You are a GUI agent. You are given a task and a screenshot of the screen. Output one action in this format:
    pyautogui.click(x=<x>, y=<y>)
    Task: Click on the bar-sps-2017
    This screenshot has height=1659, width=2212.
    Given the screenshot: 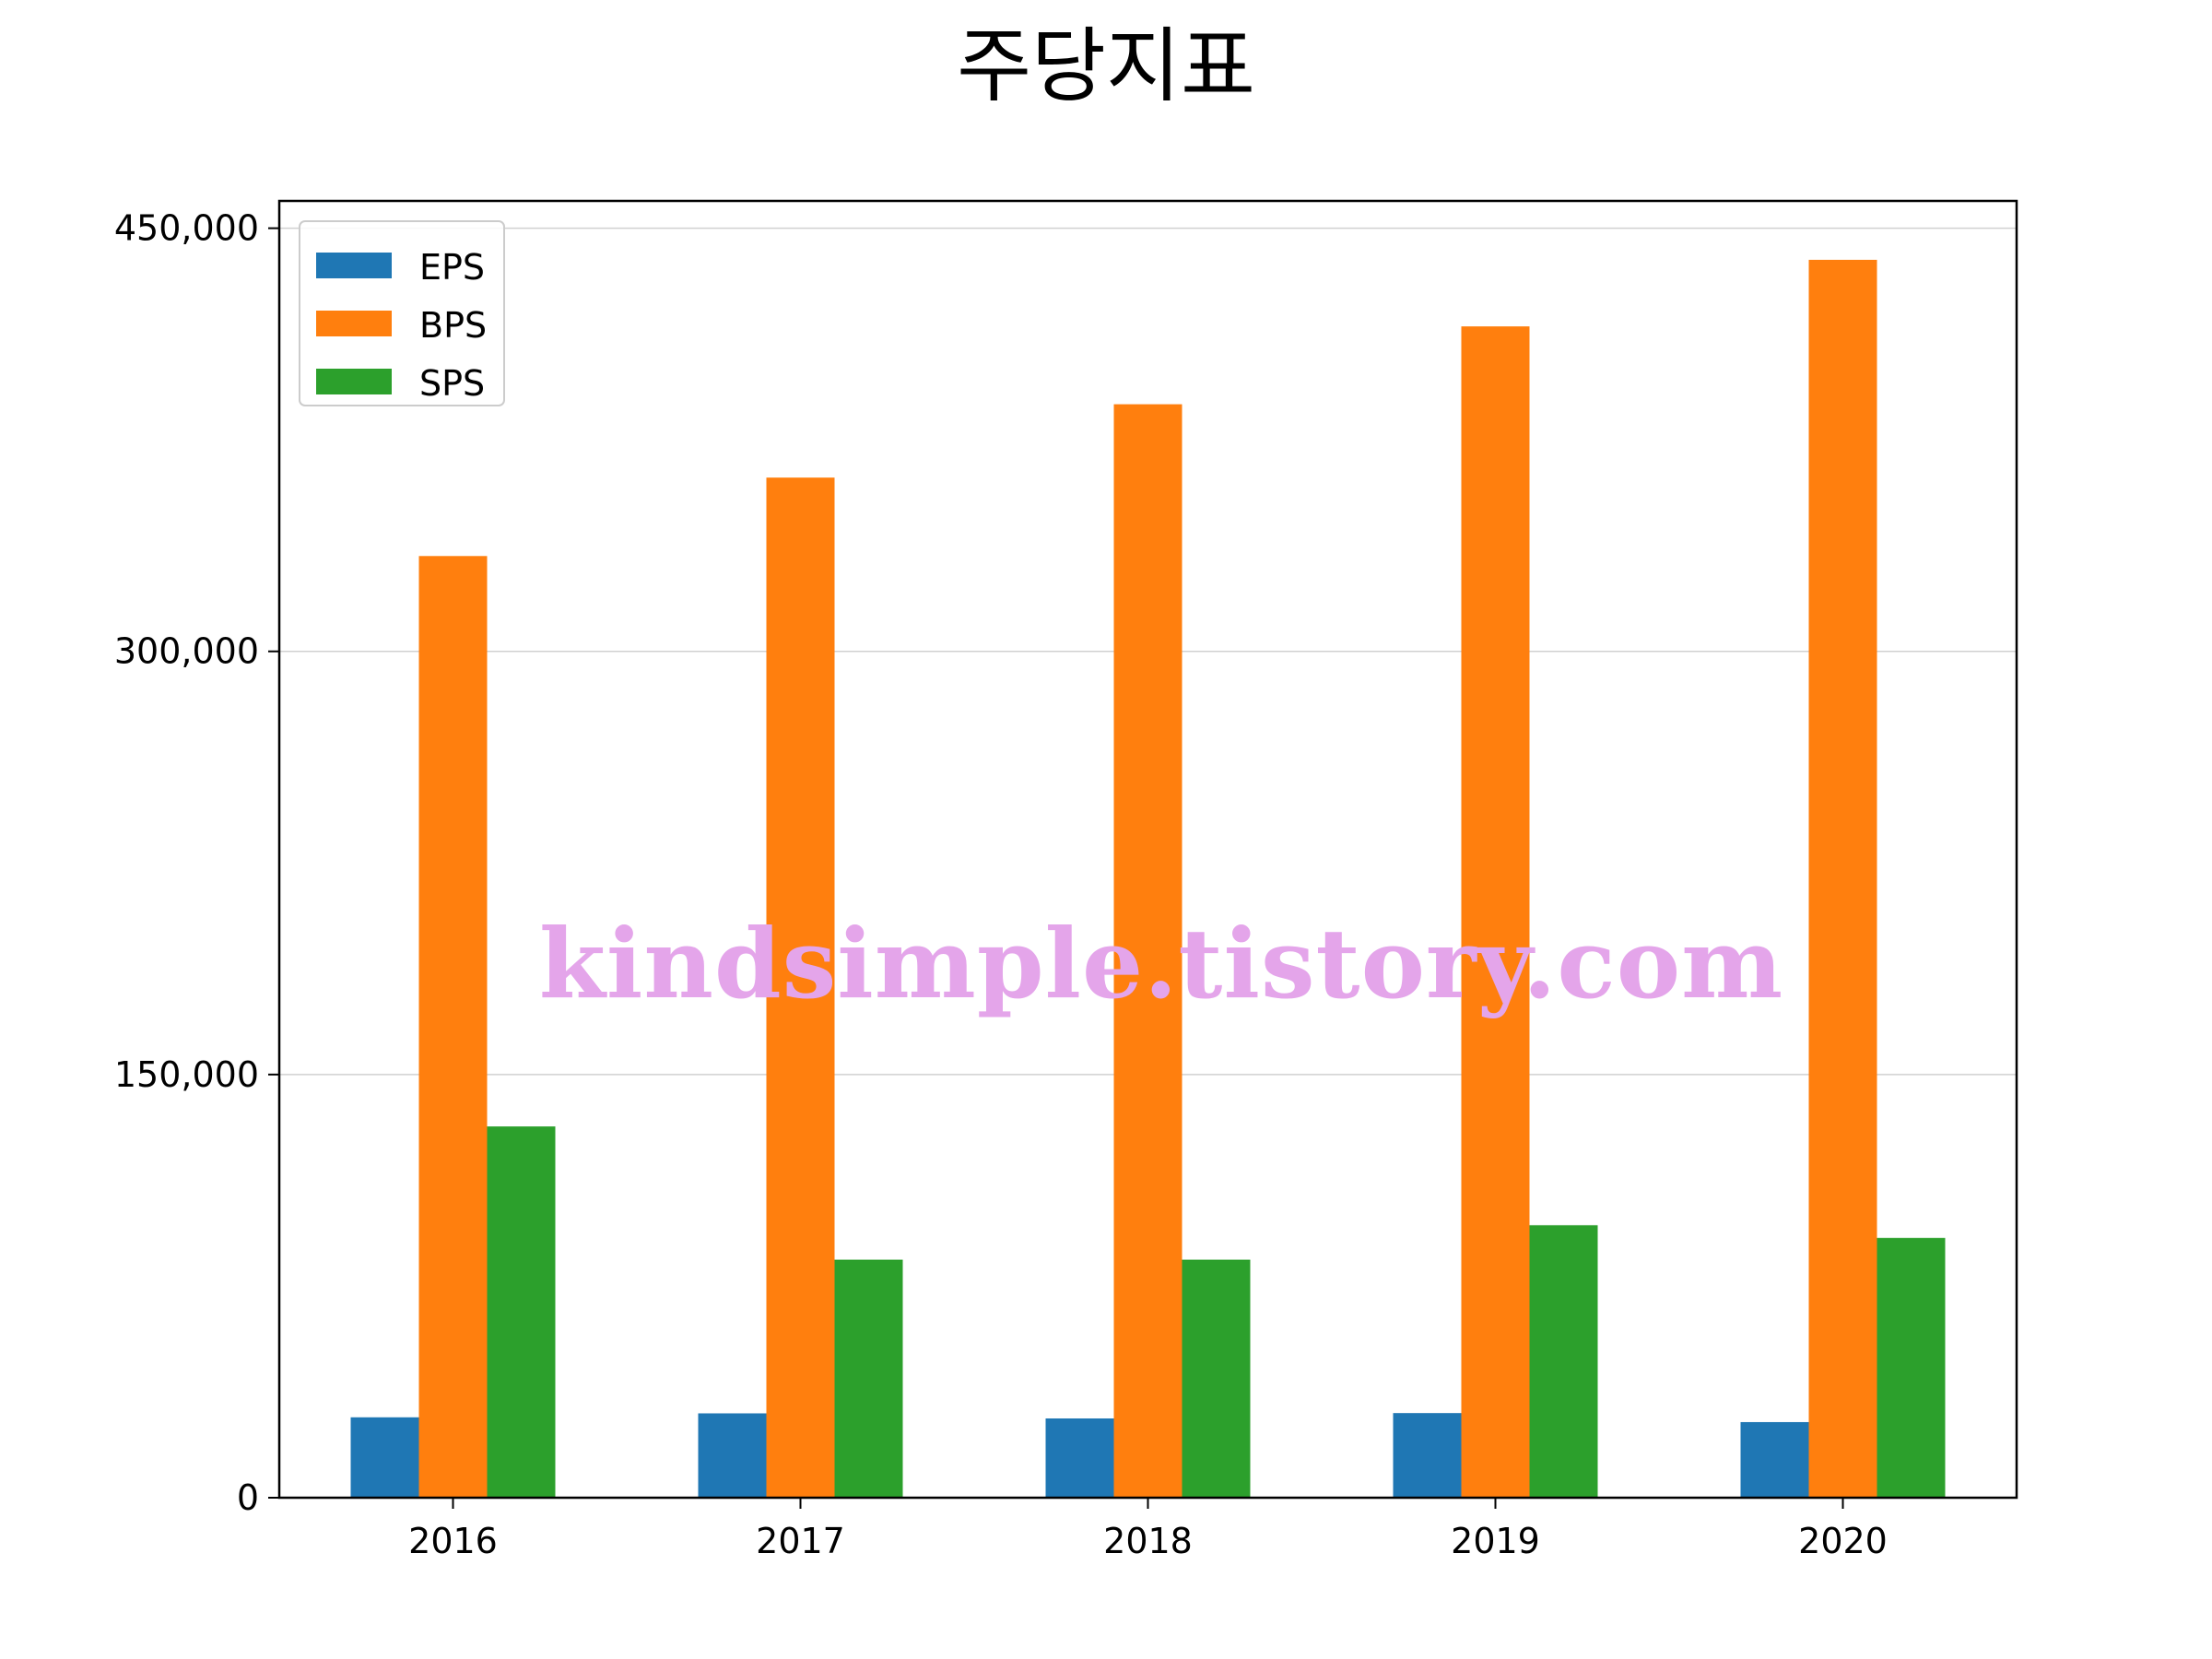 What is the action you would take?
    pyautogui.click(x=868, y=1378)
    